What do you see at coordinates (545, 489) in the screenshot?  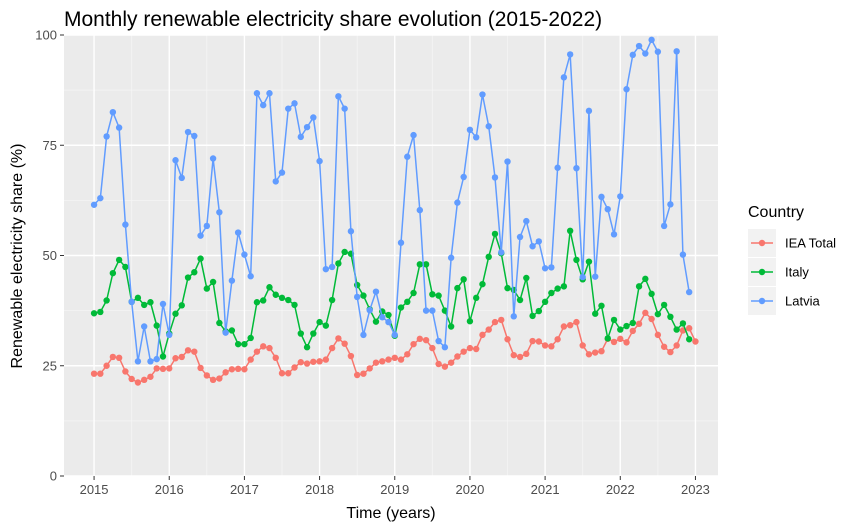 I see `x-tick-label: 2021` at bounding box center [545, 489].